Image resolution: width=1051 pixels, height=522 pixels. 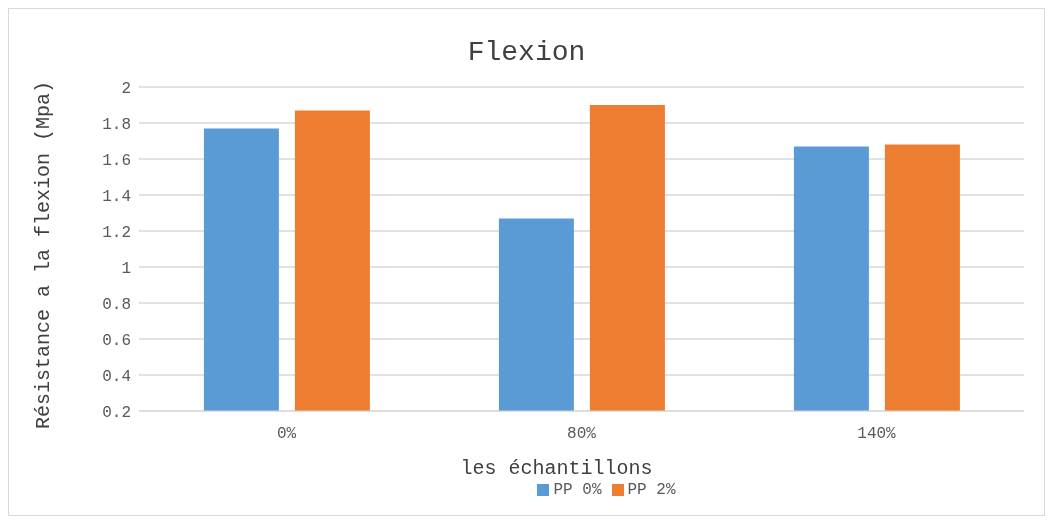 What do you see at coordinates (126, 268) in the screenshot?
I see `y-tick-label: 1` at bounding box center [126, 268].